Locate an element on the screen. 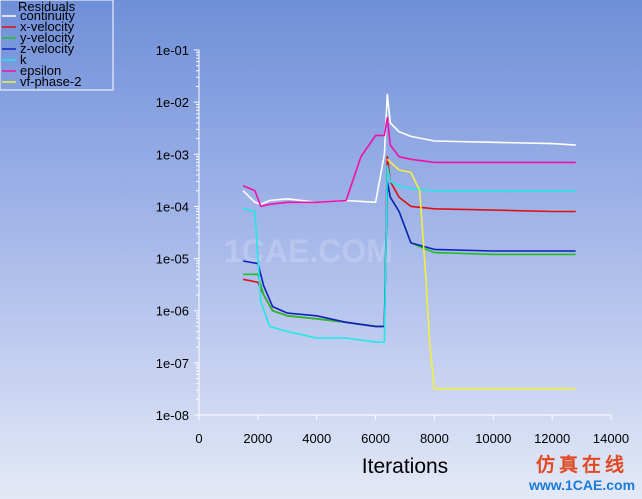 The width and height of the screenshot is (642, 499). x-tick-label: 6000 is located at coordinates (375, 438).